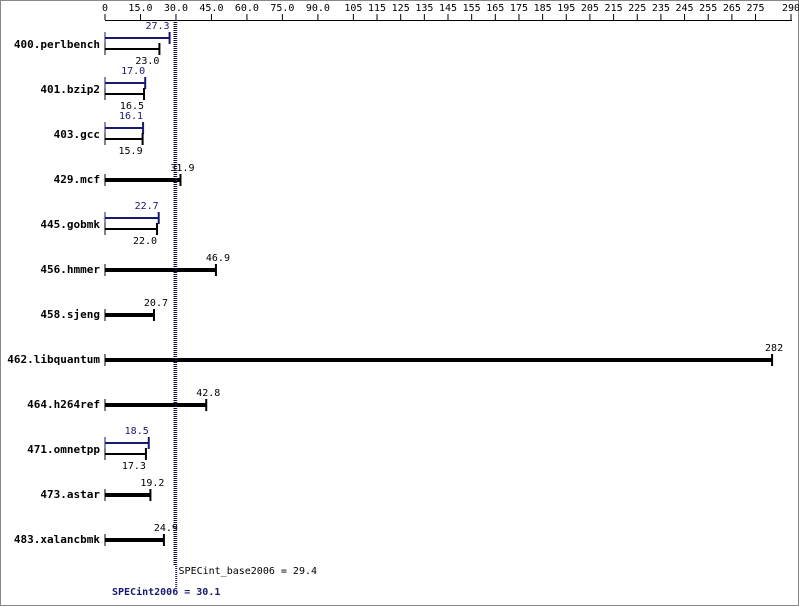  Describe the element at coordinates (424, 8) in the screenshot. I see `x-tick-label: 135` at that location.